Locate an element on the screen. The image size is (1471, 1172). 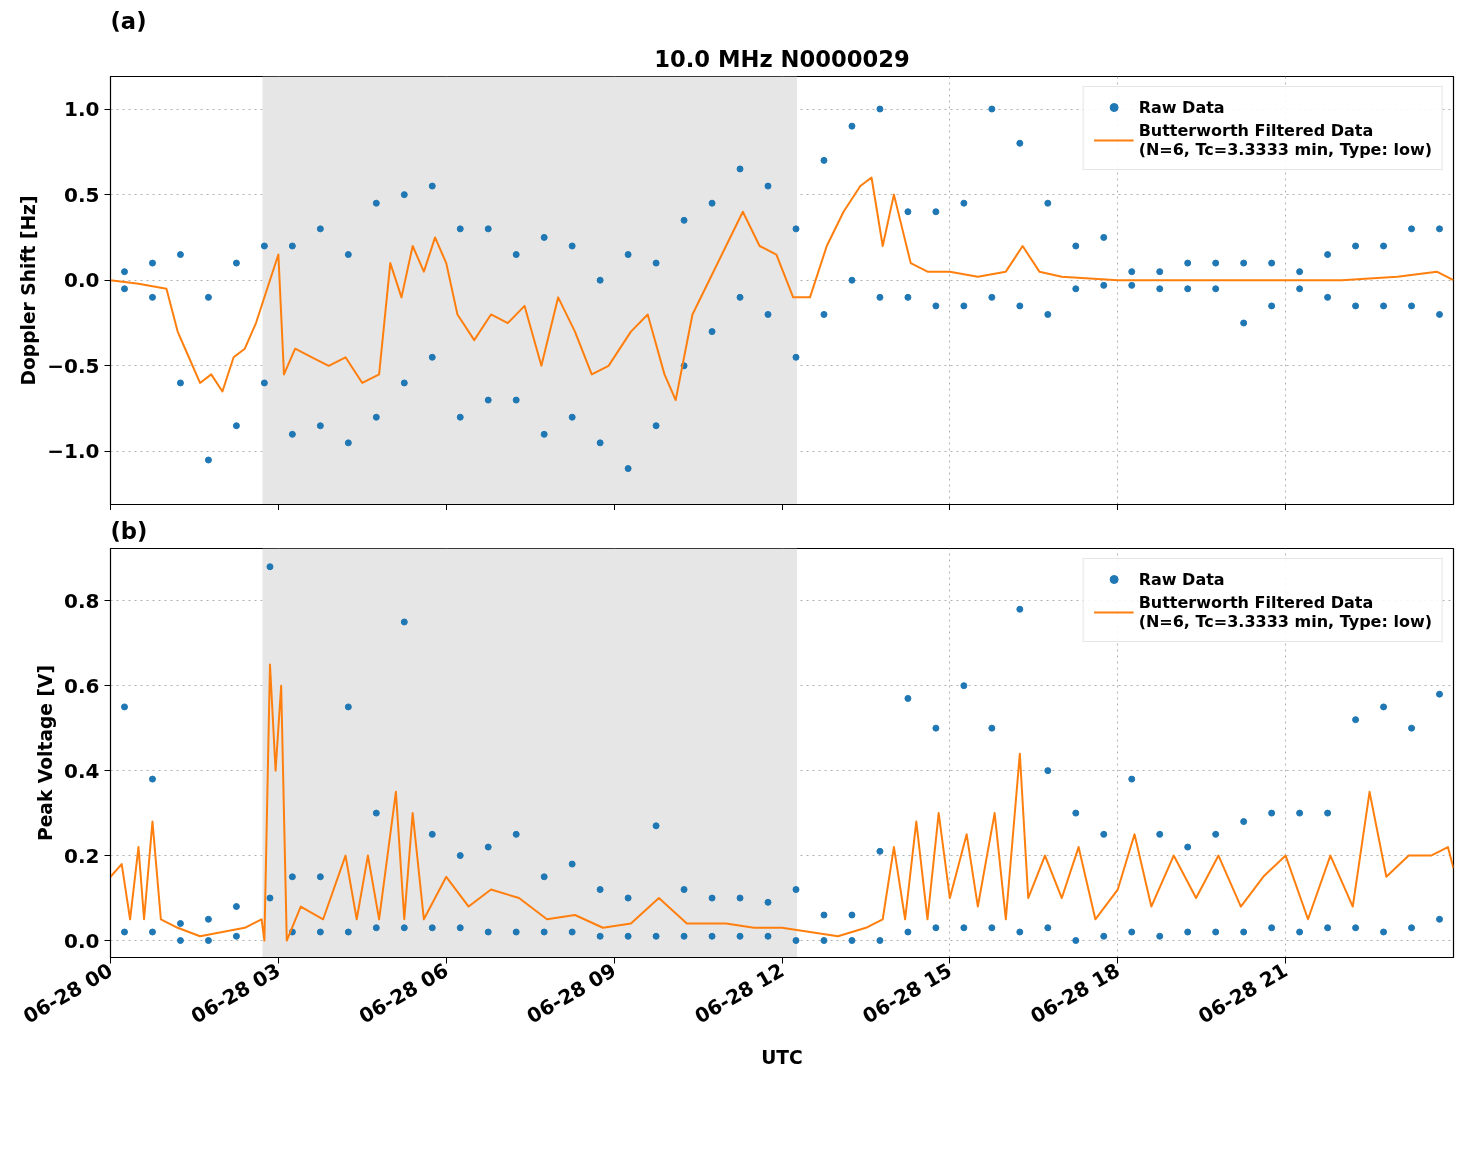
y-tick-label: 0.8 is located at coordinates (82, 600).